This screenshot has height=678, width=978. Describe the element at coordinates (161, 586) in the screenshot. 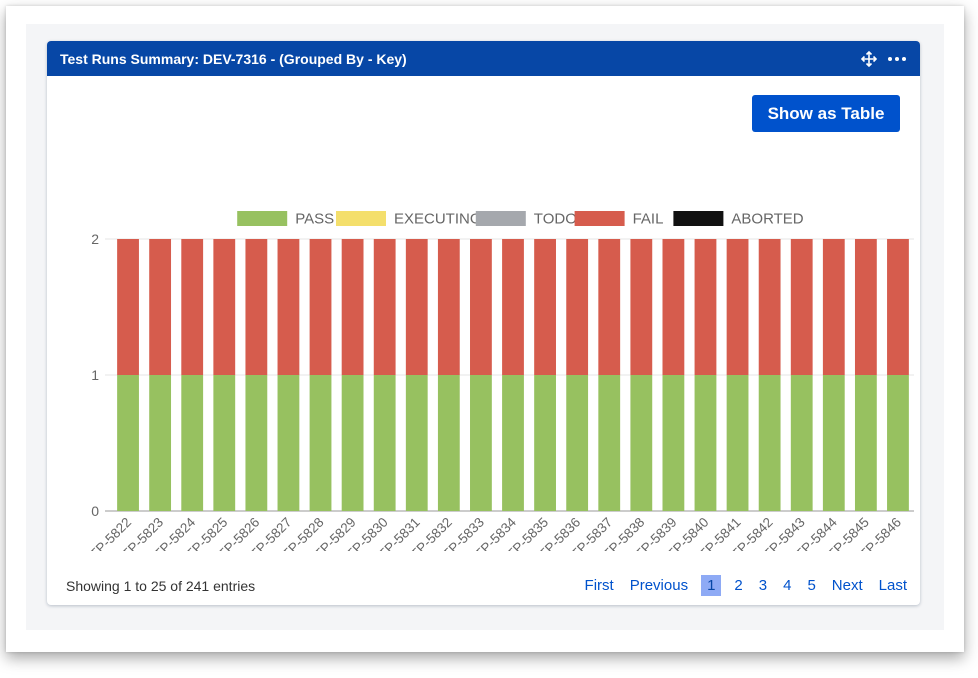

I see `entries-info: Showing 1 to 25 of 241 entries` at that location.